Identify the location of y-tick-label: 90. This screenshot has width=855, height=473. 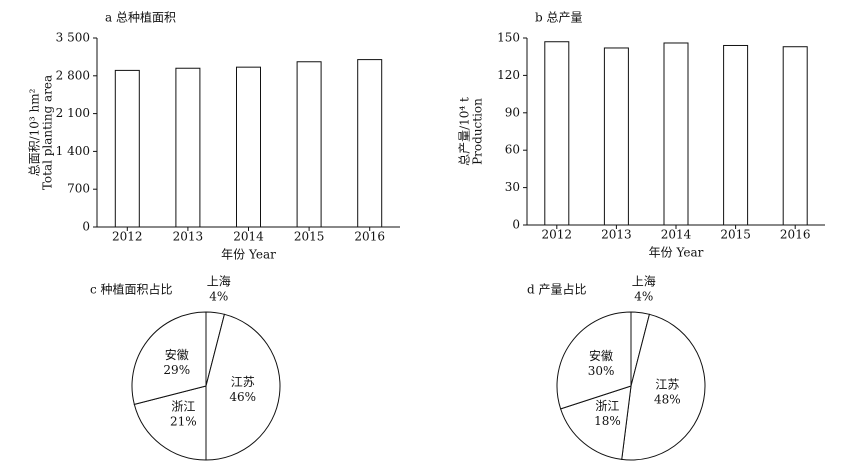
(512, 112).